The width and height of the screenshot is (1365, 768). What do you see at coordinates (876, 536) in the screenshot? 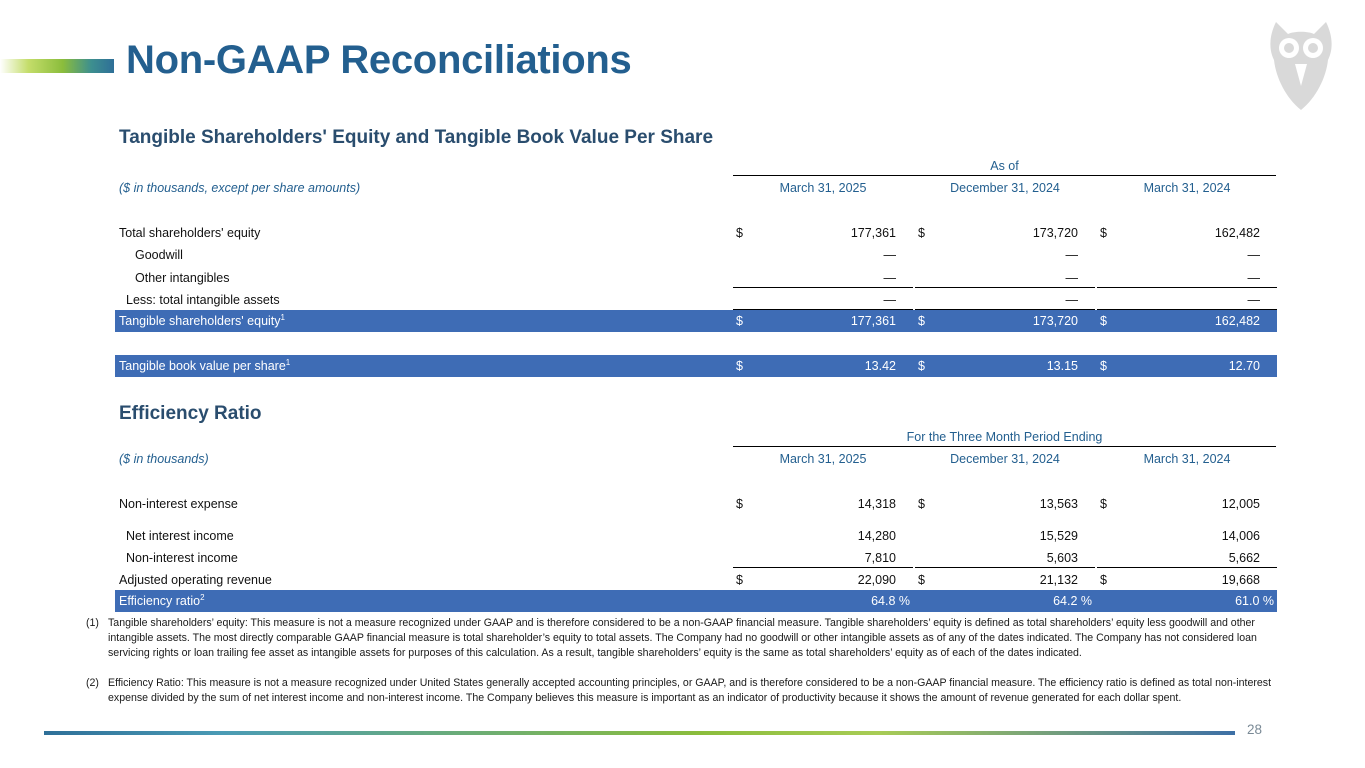
I see `cell-value: 14,280` at bounding box center [876, 536].